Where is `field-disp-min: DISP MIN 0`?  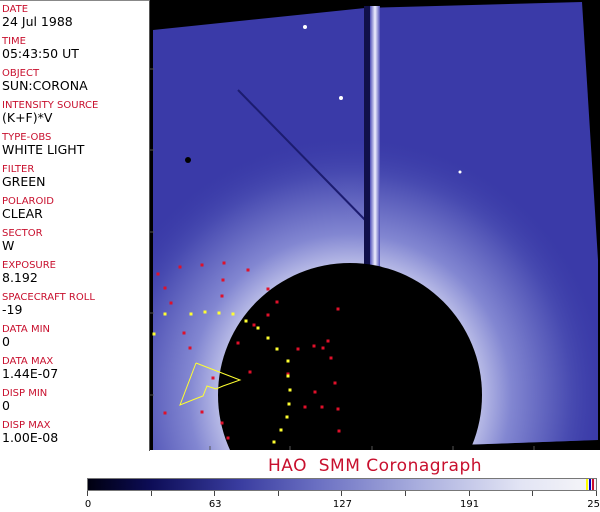 field-disp-min: DISP MIN 0 is located at coordinates (24, 400).